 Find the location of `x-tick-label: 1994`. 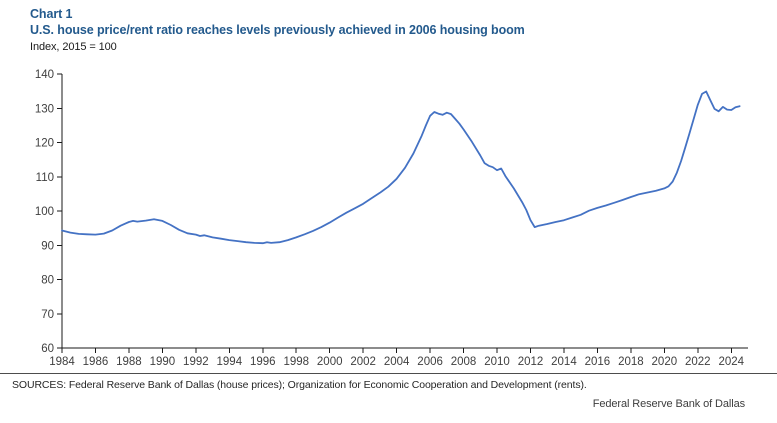

x-tick-label: 1994 is located at coordinates (230, 362).